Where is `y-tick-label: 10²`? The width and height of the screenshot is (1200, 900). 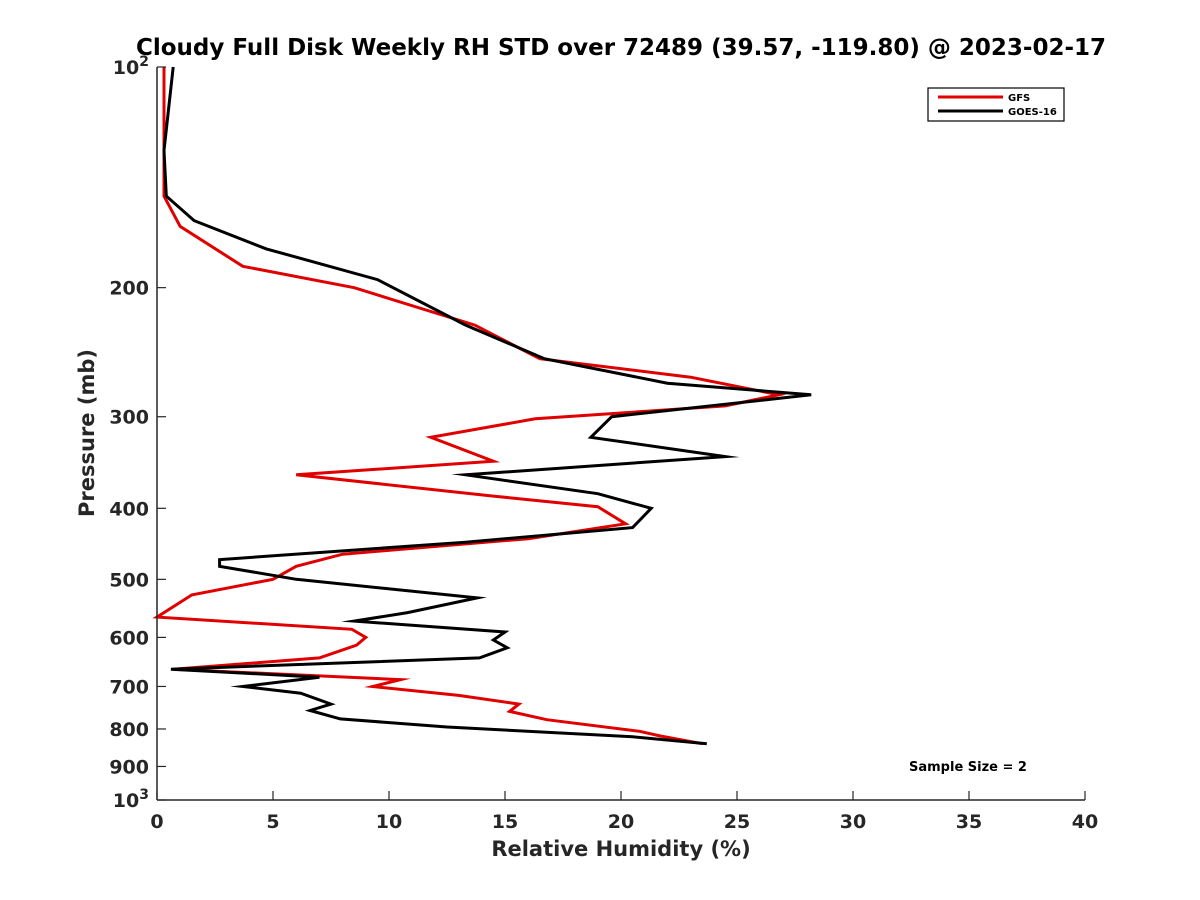
y-tick-label: 10² is located at coordinates (131, 66).